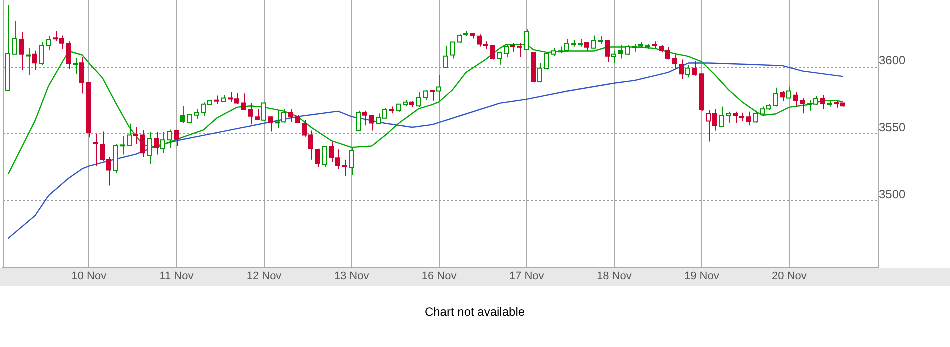 The width and height of the screenshot is (950, 347). Describe the element at coordinates (614, 276) in the screenshot. I see `x-tick-label: 18 Nov` at that location.